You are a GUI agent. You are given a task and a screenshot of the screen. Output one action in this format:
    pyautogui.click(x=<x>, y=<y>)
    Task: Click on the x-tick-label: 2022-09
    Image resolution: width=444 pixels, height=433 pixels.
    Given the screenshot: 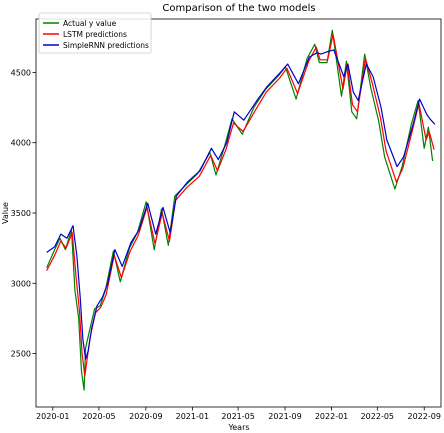 What is the action you would take?
    pyautogui.click(x=424, y=416)
    